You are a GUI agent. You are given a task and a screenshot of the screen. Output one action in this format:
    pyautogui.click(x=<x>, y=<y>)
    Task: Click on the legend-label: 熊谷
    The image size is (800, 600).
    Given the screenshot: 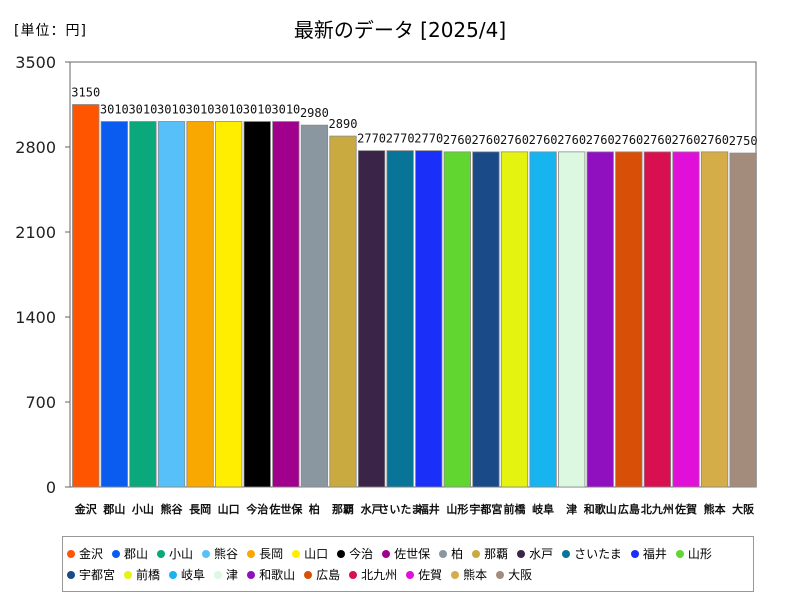 What is the action you would take?
    pyautogui.click(x=226, y=554)
    